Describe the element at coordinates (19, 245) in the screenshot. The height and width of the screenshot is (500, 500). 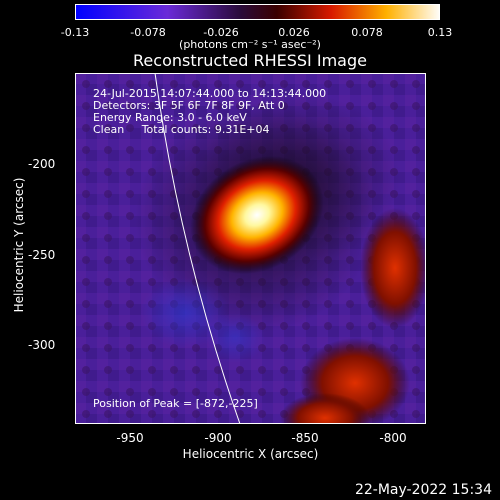
I see `y-axis-label: Heliocentric Y (arcsec)` at that location.